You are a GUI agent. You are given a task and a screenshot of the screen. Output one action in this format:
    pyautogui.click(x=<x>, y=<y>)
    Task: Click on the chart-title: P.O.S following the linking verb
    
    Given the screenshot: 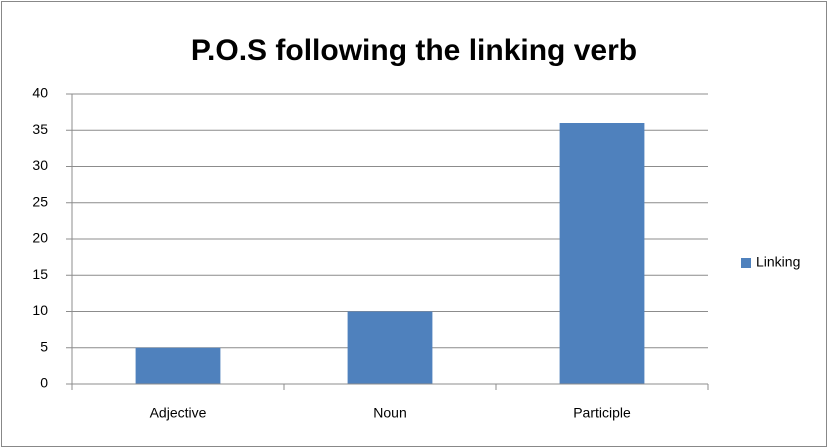 What is the action you would take?
    pyautogui.click(x=414, y=50)
    